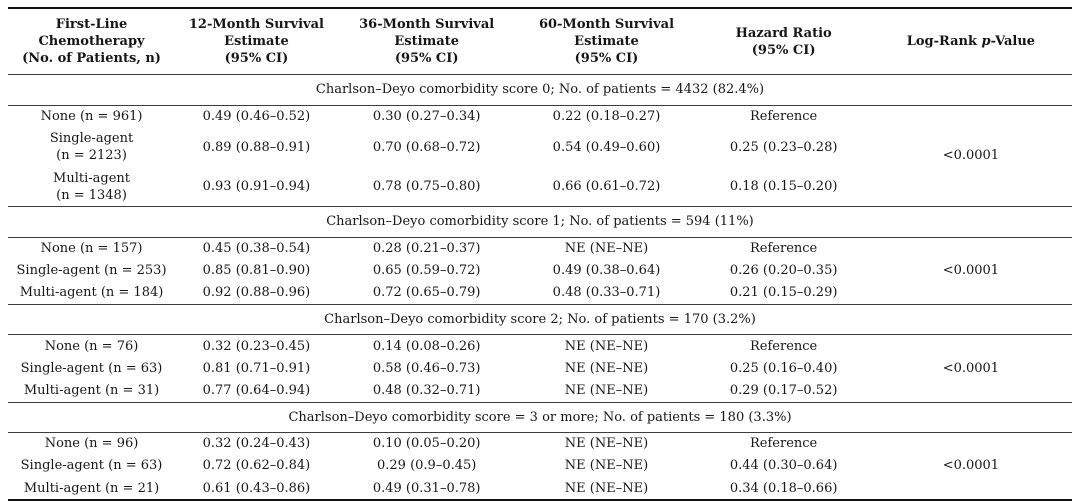 This screenshot has height=503, width=1080. Describe the element at coordinates (91, 346) in the screenshot. I see `therapy-cell: None (n = 76)` at that location.